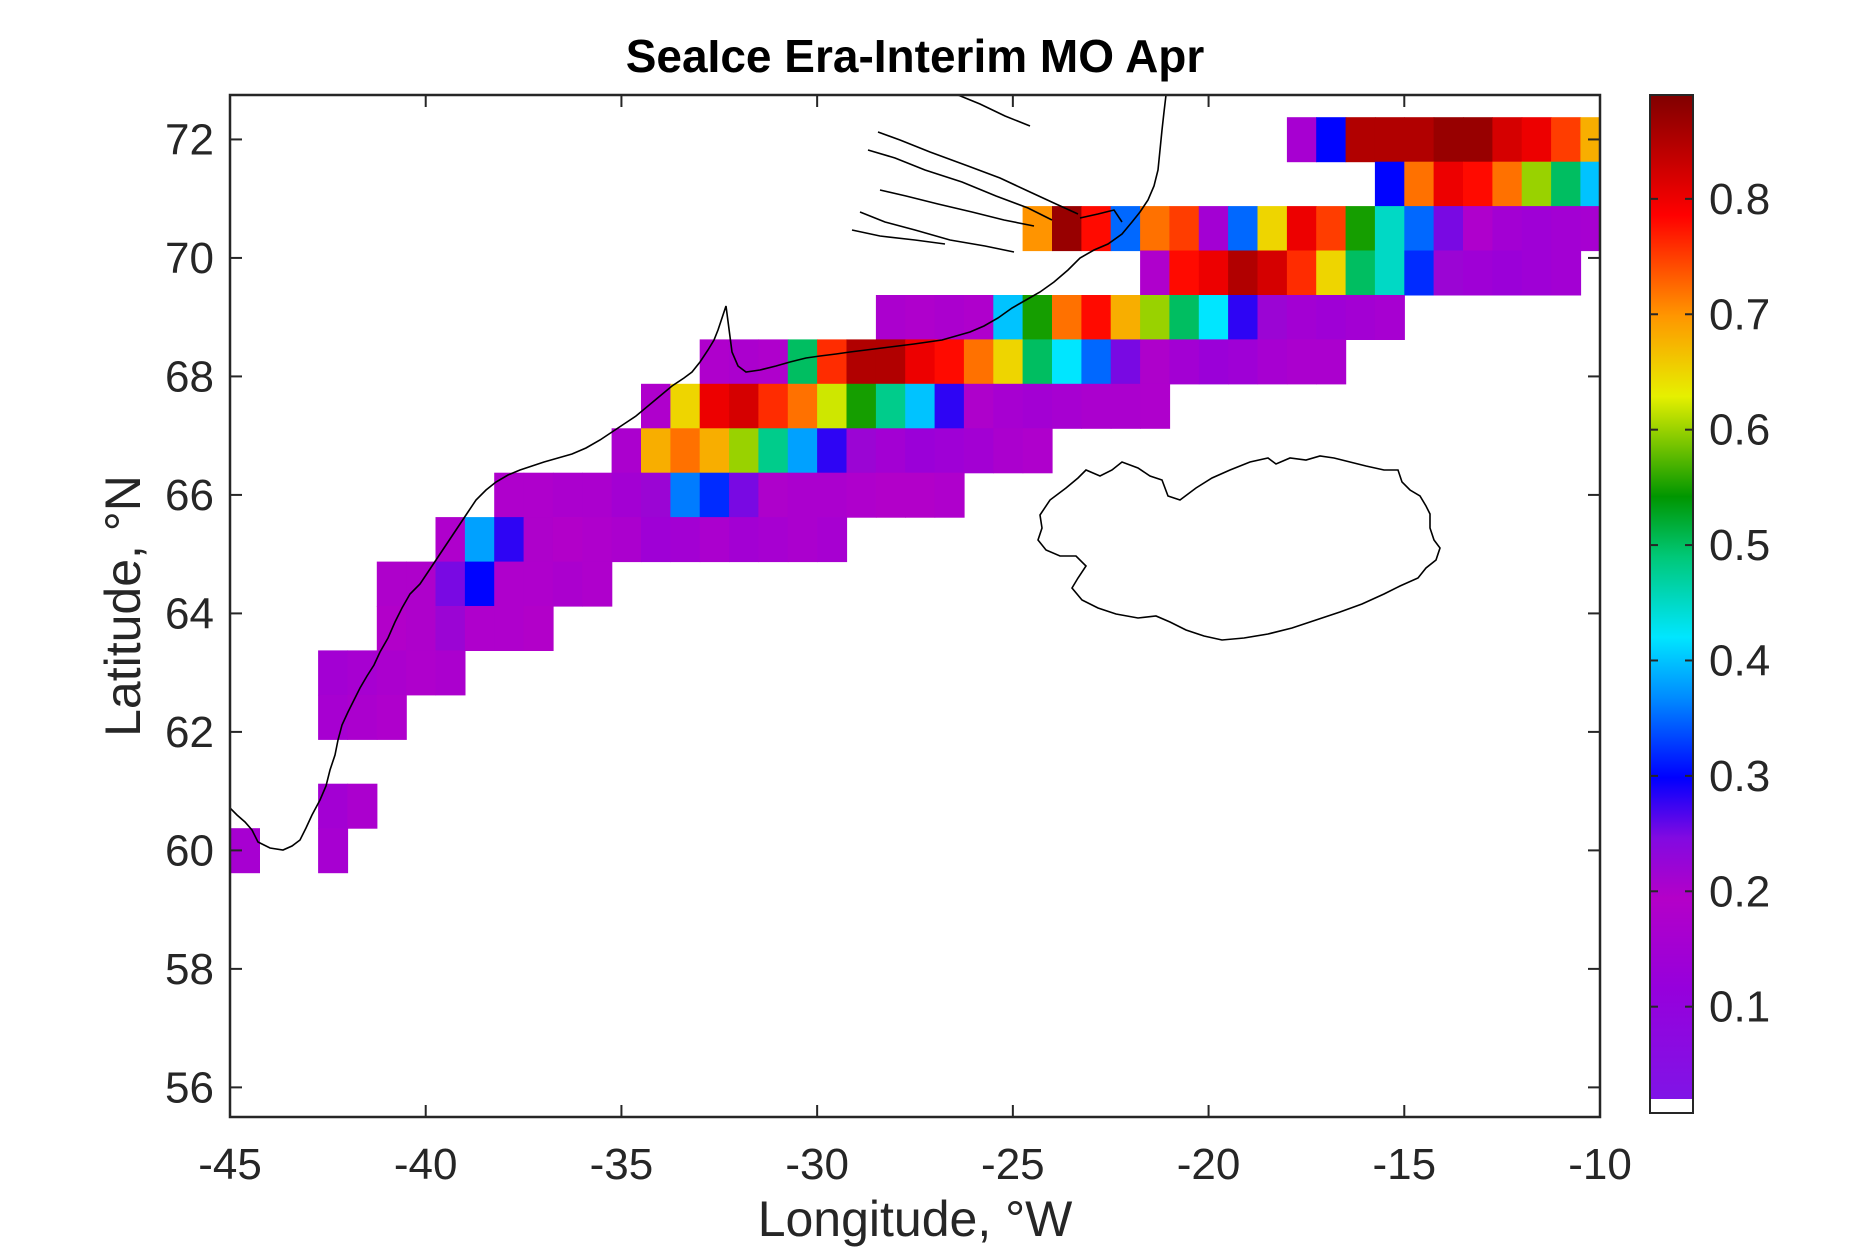 The image size is (1875, 1250). Describe the element at coordinates (915, 56) in the screenshot. I see `chart-title: SeaIce Era-Interim MO Apr` at that location.